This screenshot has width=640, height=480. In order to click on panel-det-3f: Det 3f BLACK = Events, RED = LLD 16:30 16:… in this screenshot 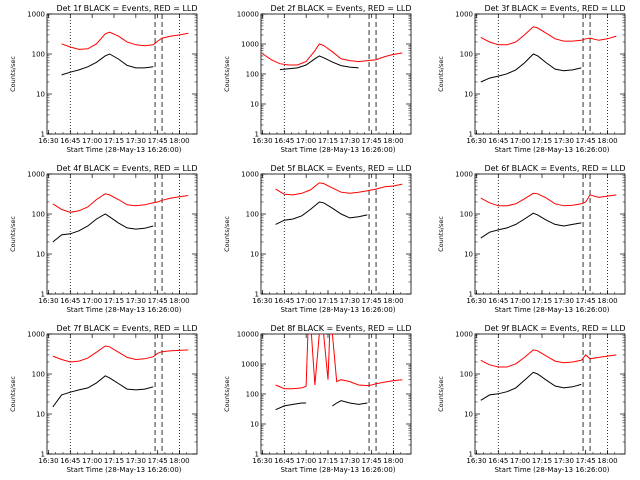, I will do `click(531, 79)`.